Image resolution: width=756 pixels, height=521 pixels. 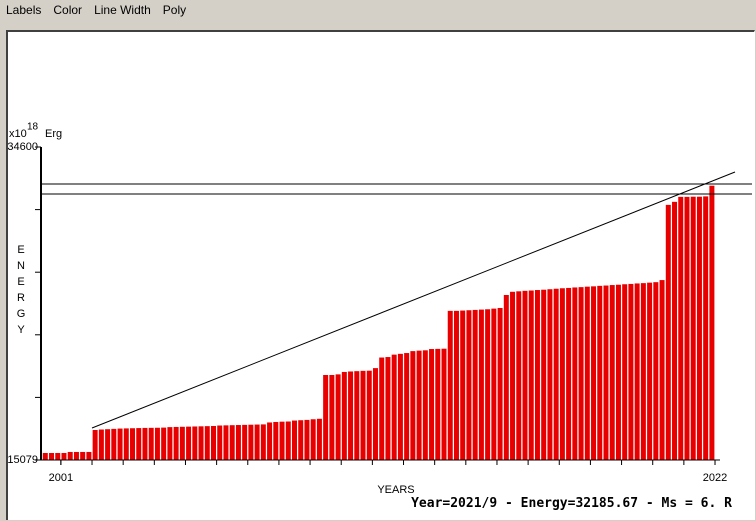 I want to click on y-axis-label: ENERGY, so click(x=21, y=292).